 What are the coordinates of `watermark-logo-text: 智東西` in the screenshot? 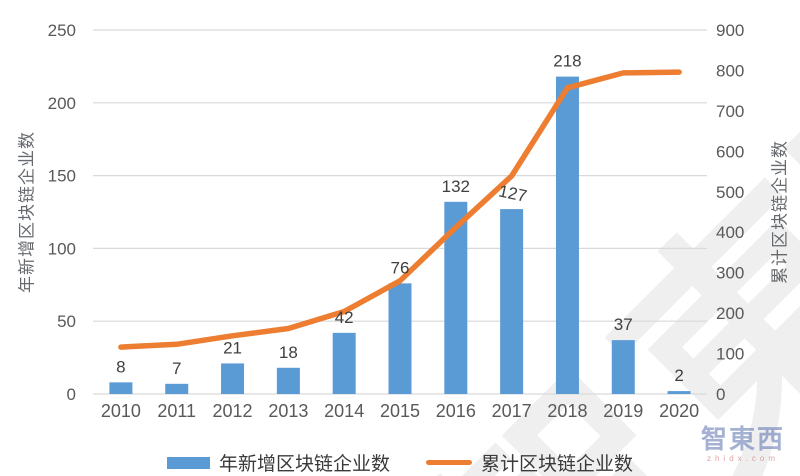 It's located at (742, 439).